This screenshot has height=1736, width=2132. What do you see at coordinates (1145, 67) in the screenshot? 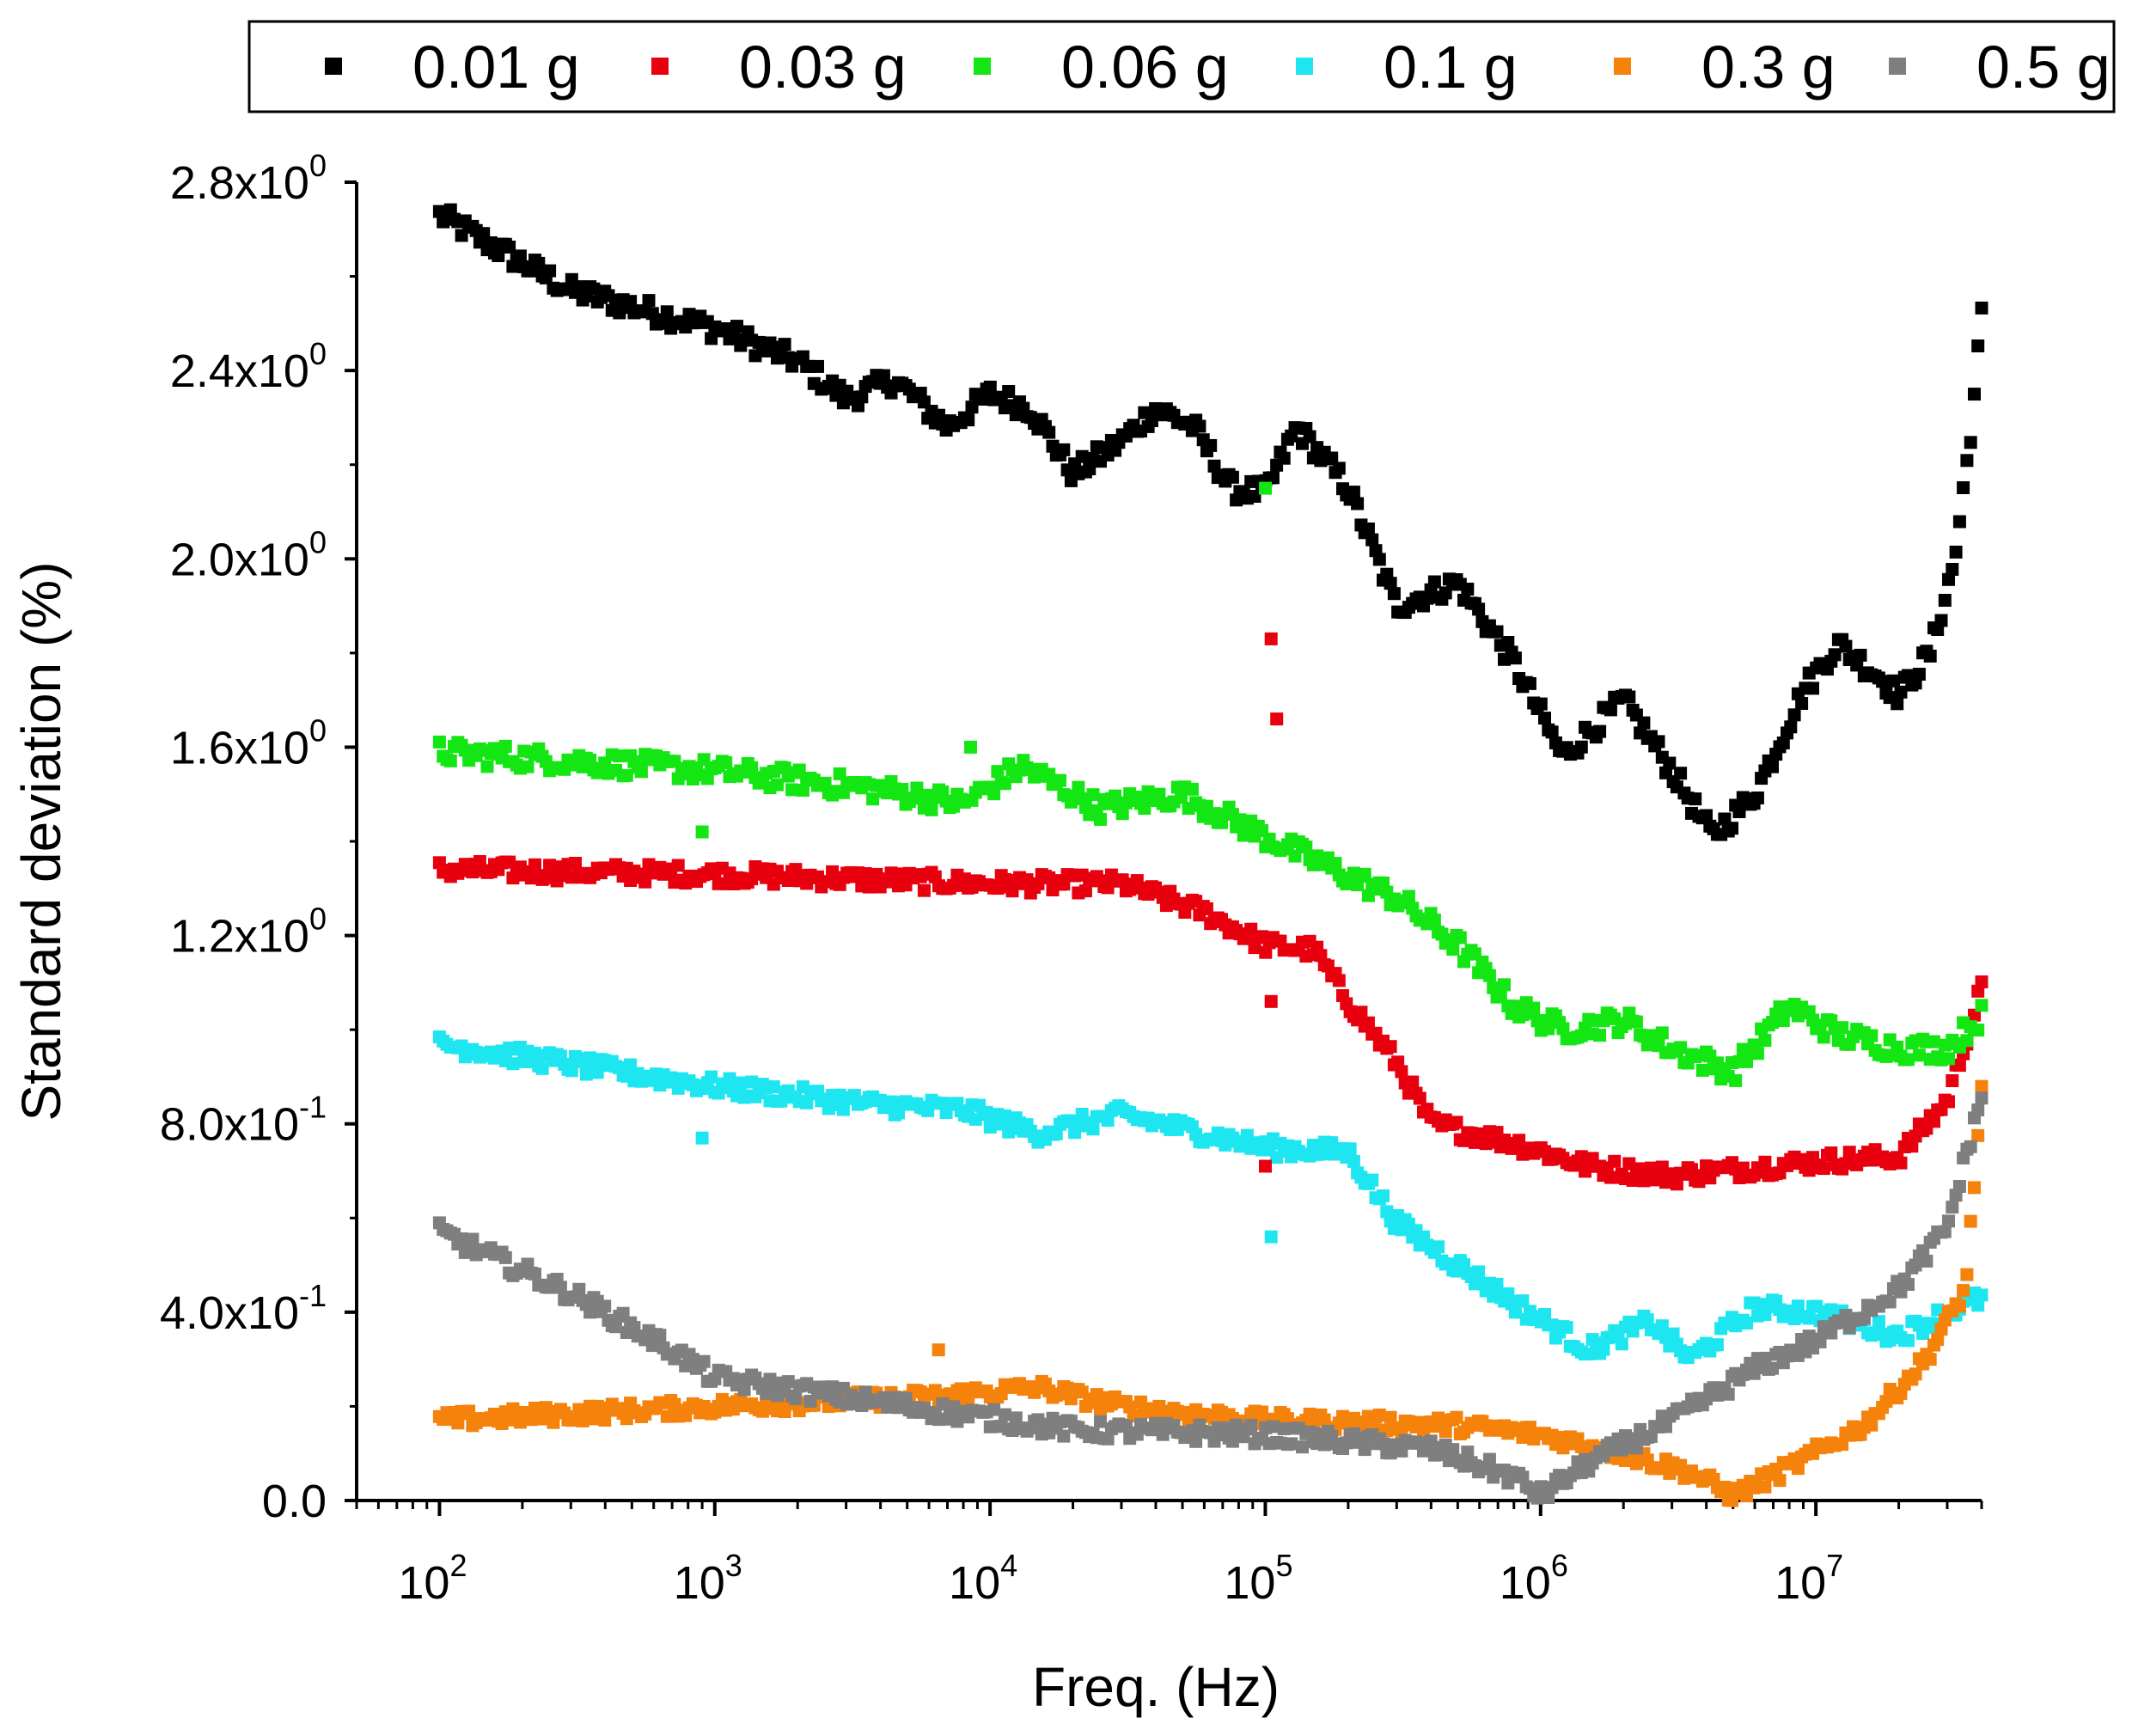
I see `legend-label: 0.06 g` at bounding box center [1145, 67].